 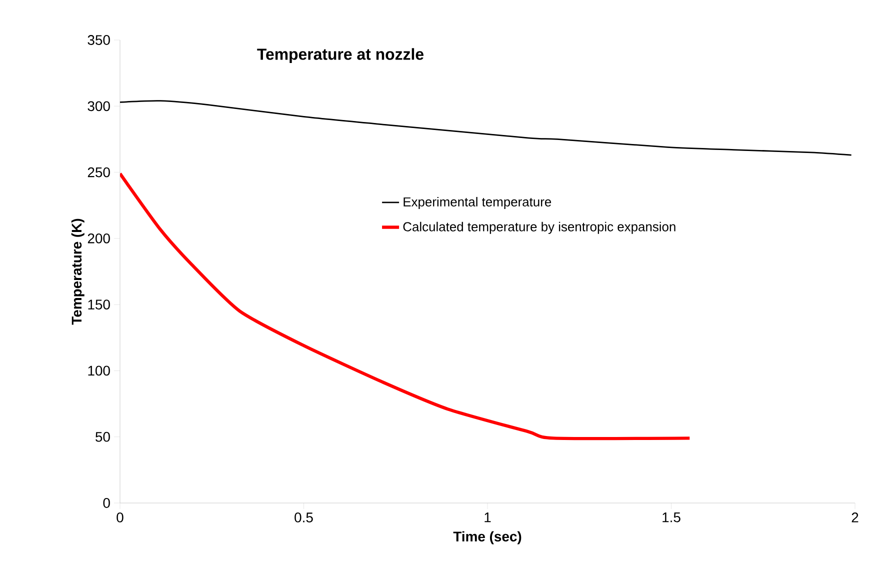 I want to click on legend-label: Calculated temperature by isentropic expansion, so click(x=539, y=228).